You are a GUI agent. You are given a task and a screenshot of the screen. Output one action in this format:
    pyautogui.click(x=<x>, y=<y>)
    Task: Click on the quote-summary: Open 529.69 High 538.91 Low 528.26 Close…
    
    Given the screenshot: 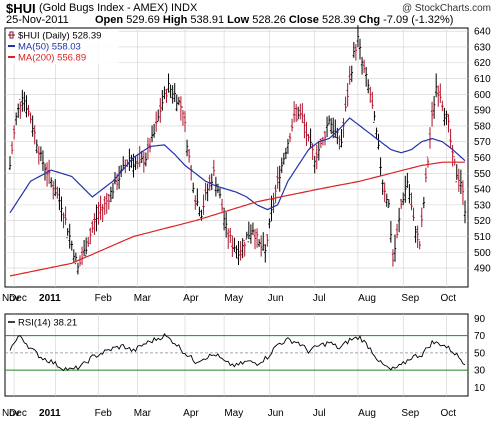 What is the action you would take?
    pyautogui.click(x=274, y=20)
    